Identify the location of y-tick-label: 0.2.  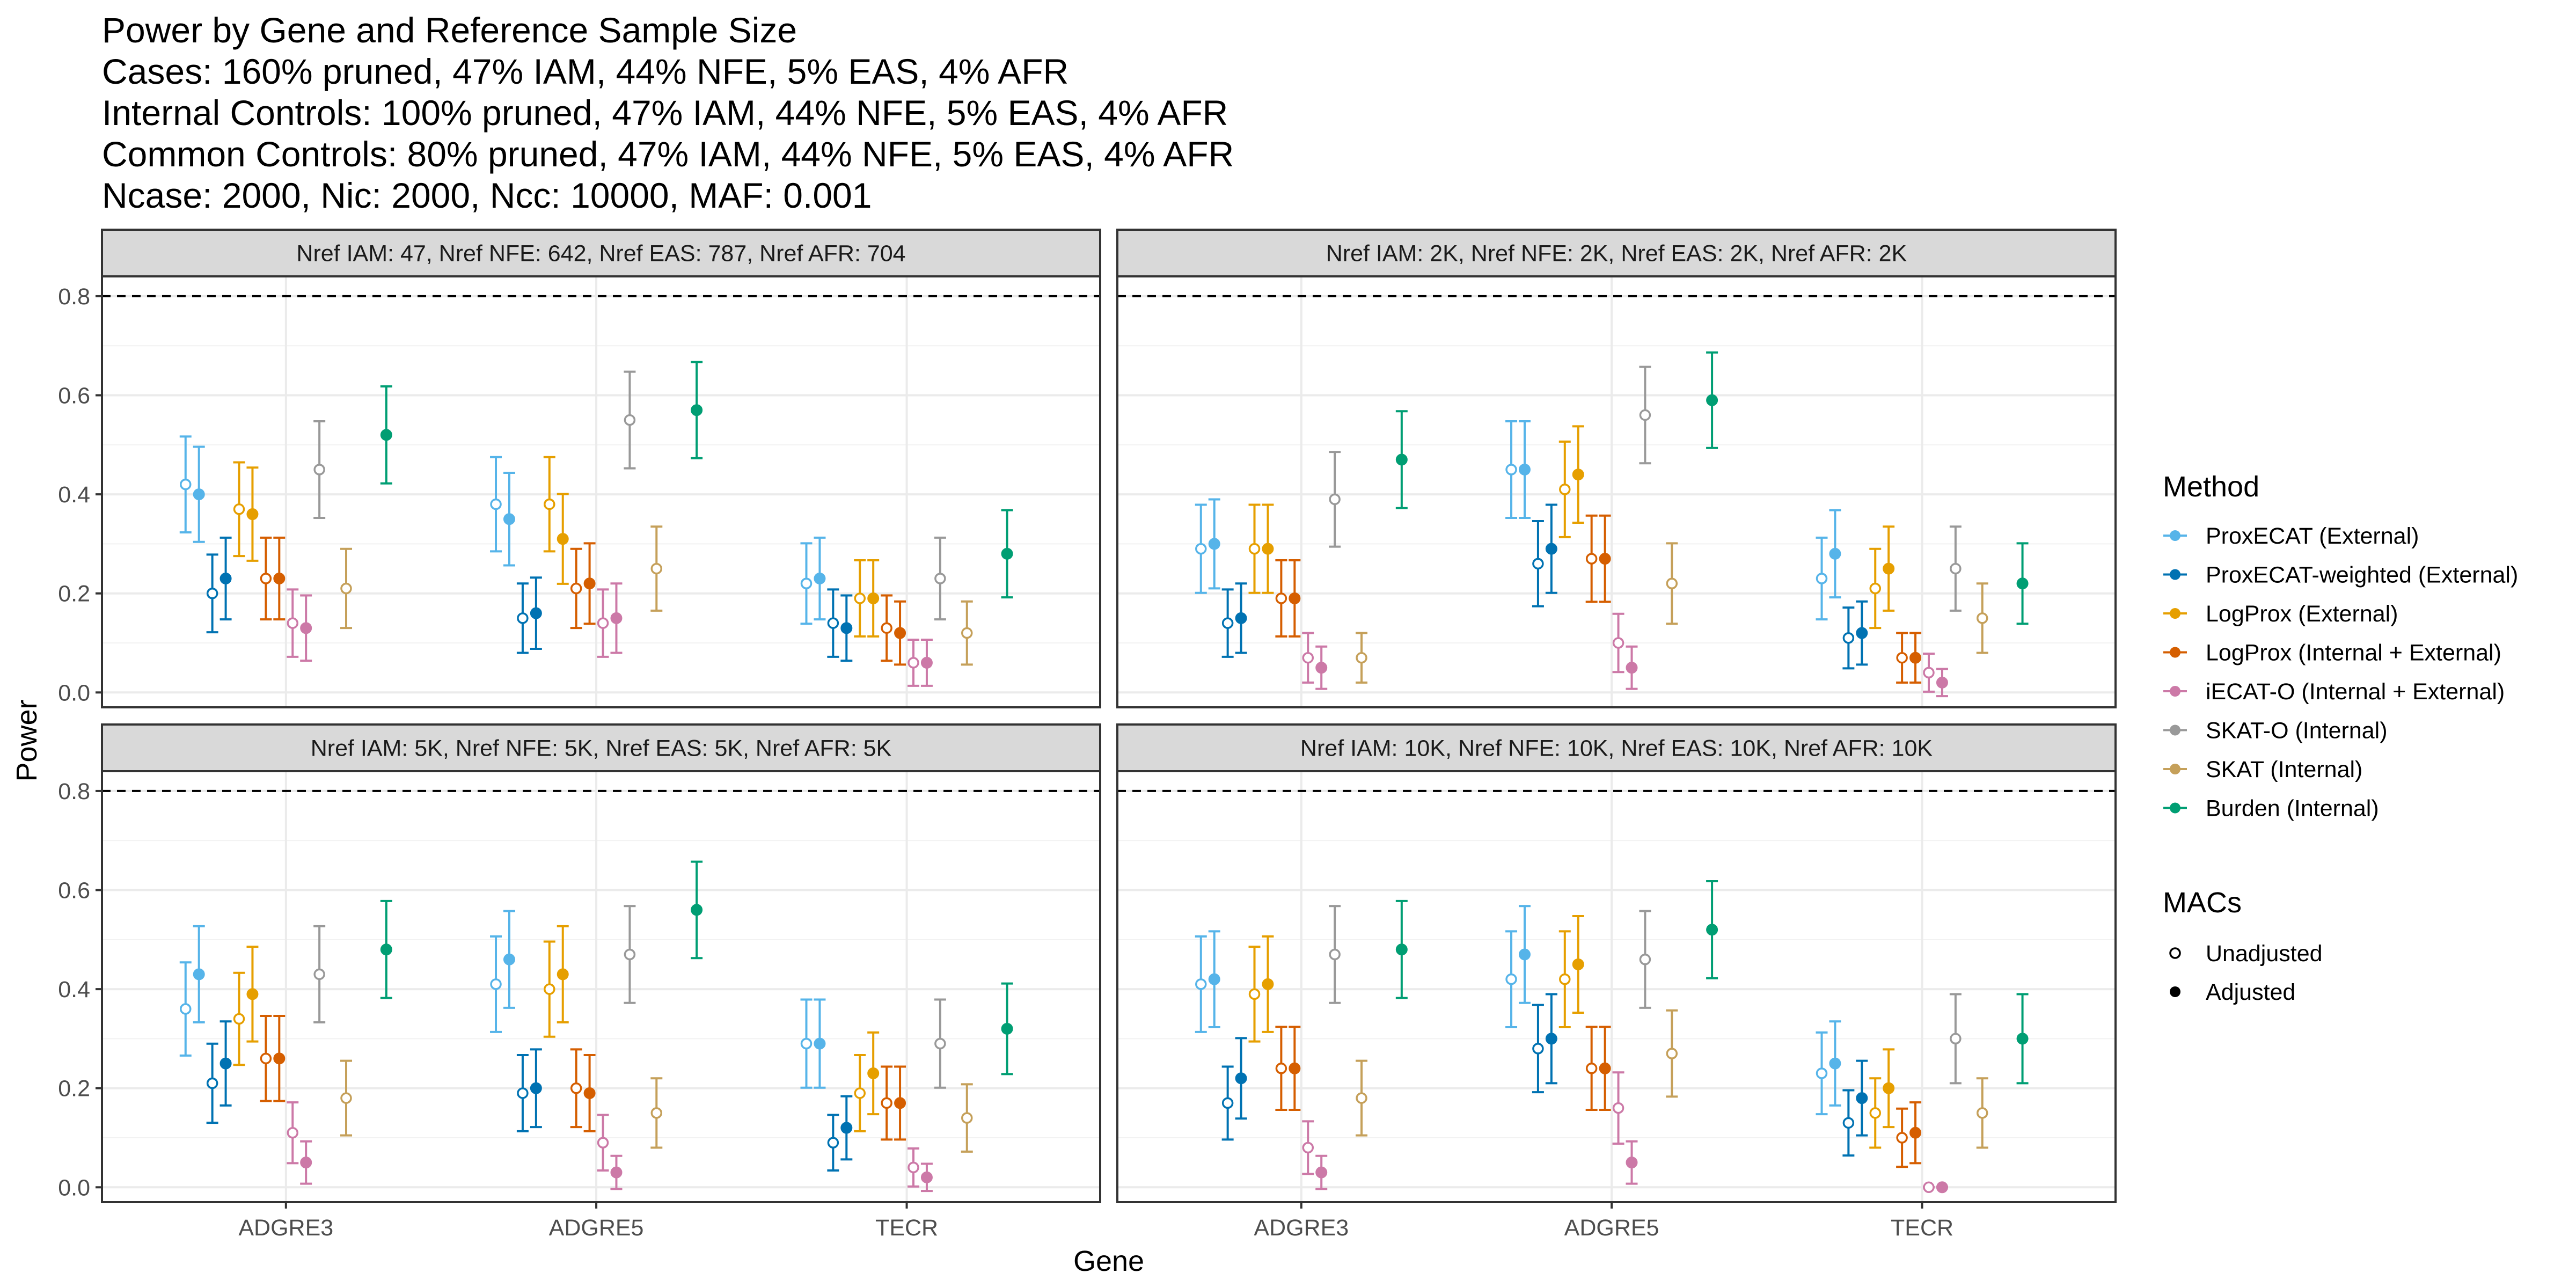
(74, 594).